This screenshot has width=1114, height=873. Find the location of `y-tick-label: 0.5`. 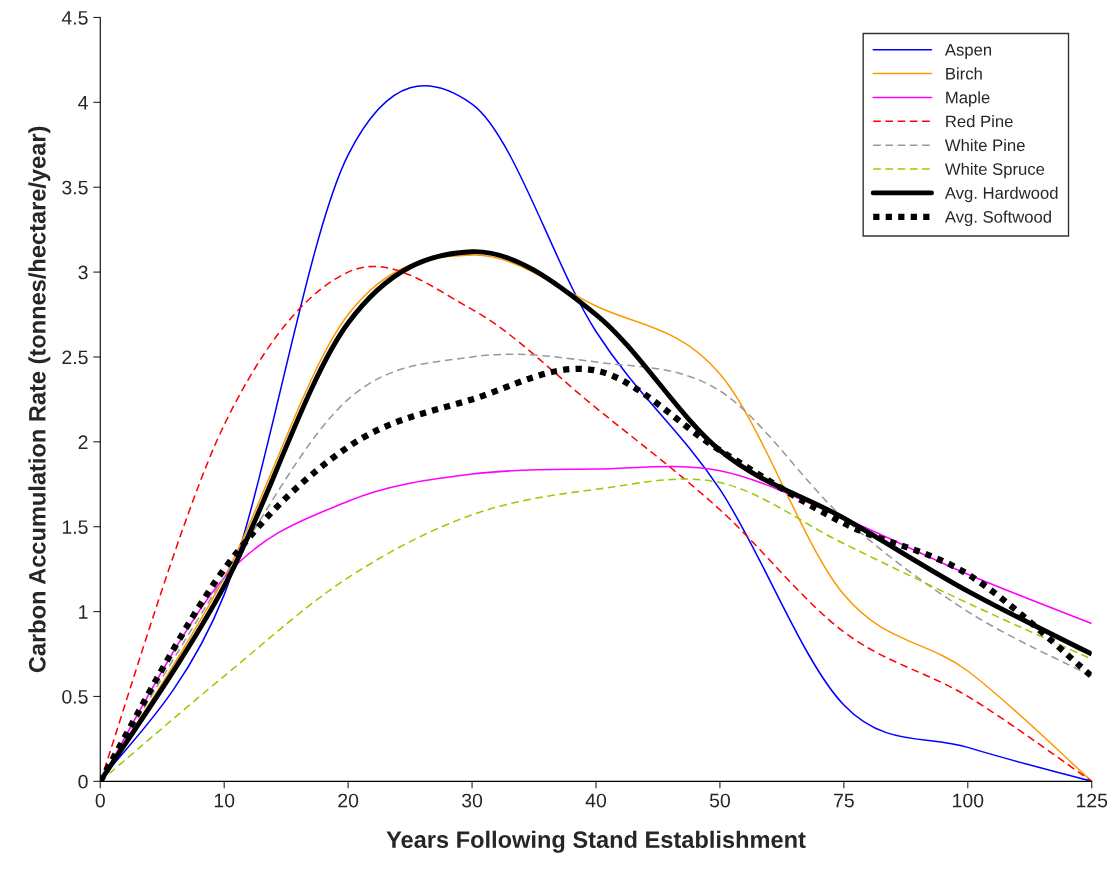

y-tick-label: 0.5 is located at coordinates (75, 696).